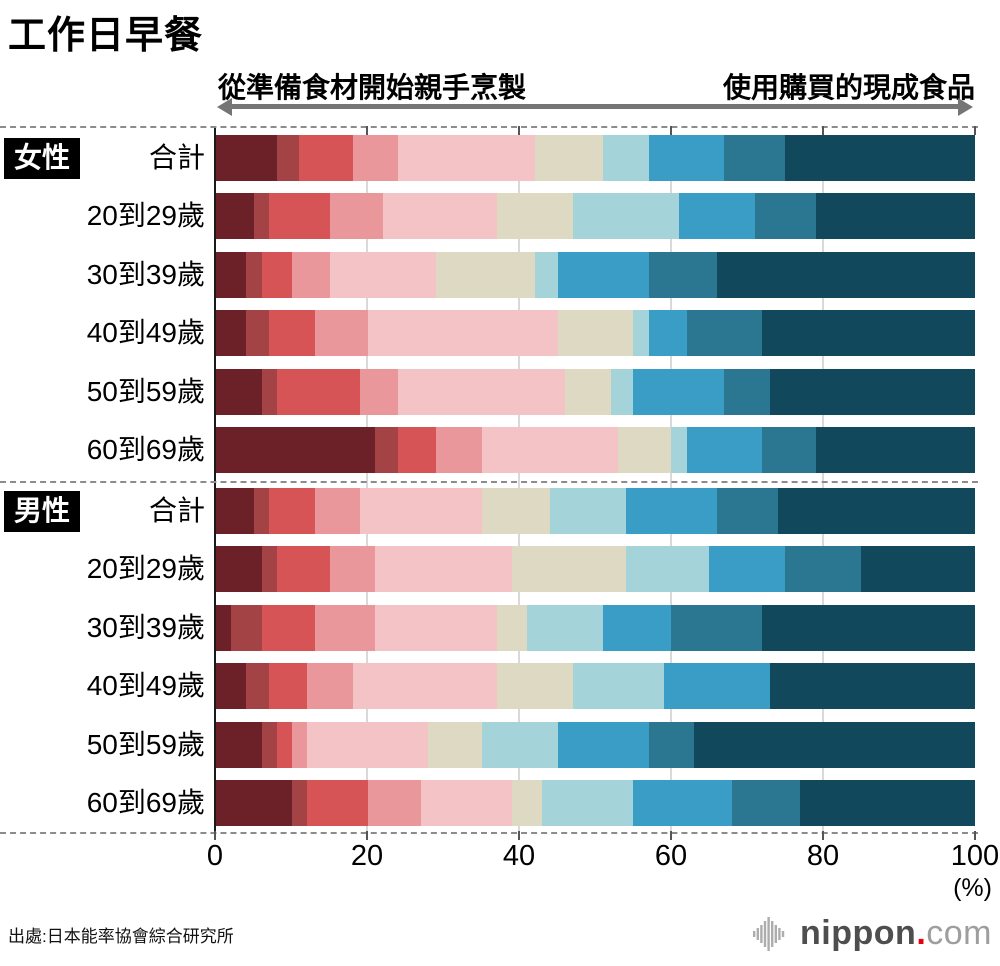 The height and width of the screenshot is (966, 1000). I want to click on bar-row: 20到29歲, so click(487, 569).